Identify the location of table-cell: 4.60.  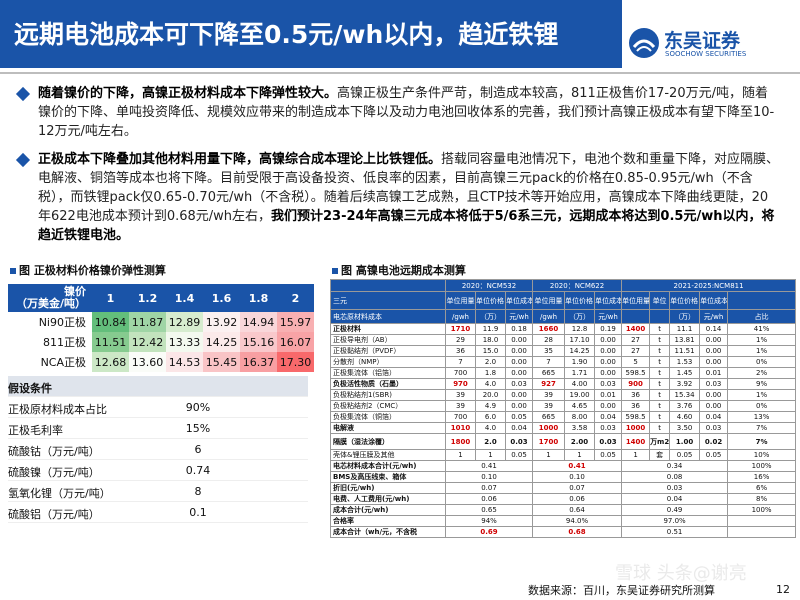
(685, 417).